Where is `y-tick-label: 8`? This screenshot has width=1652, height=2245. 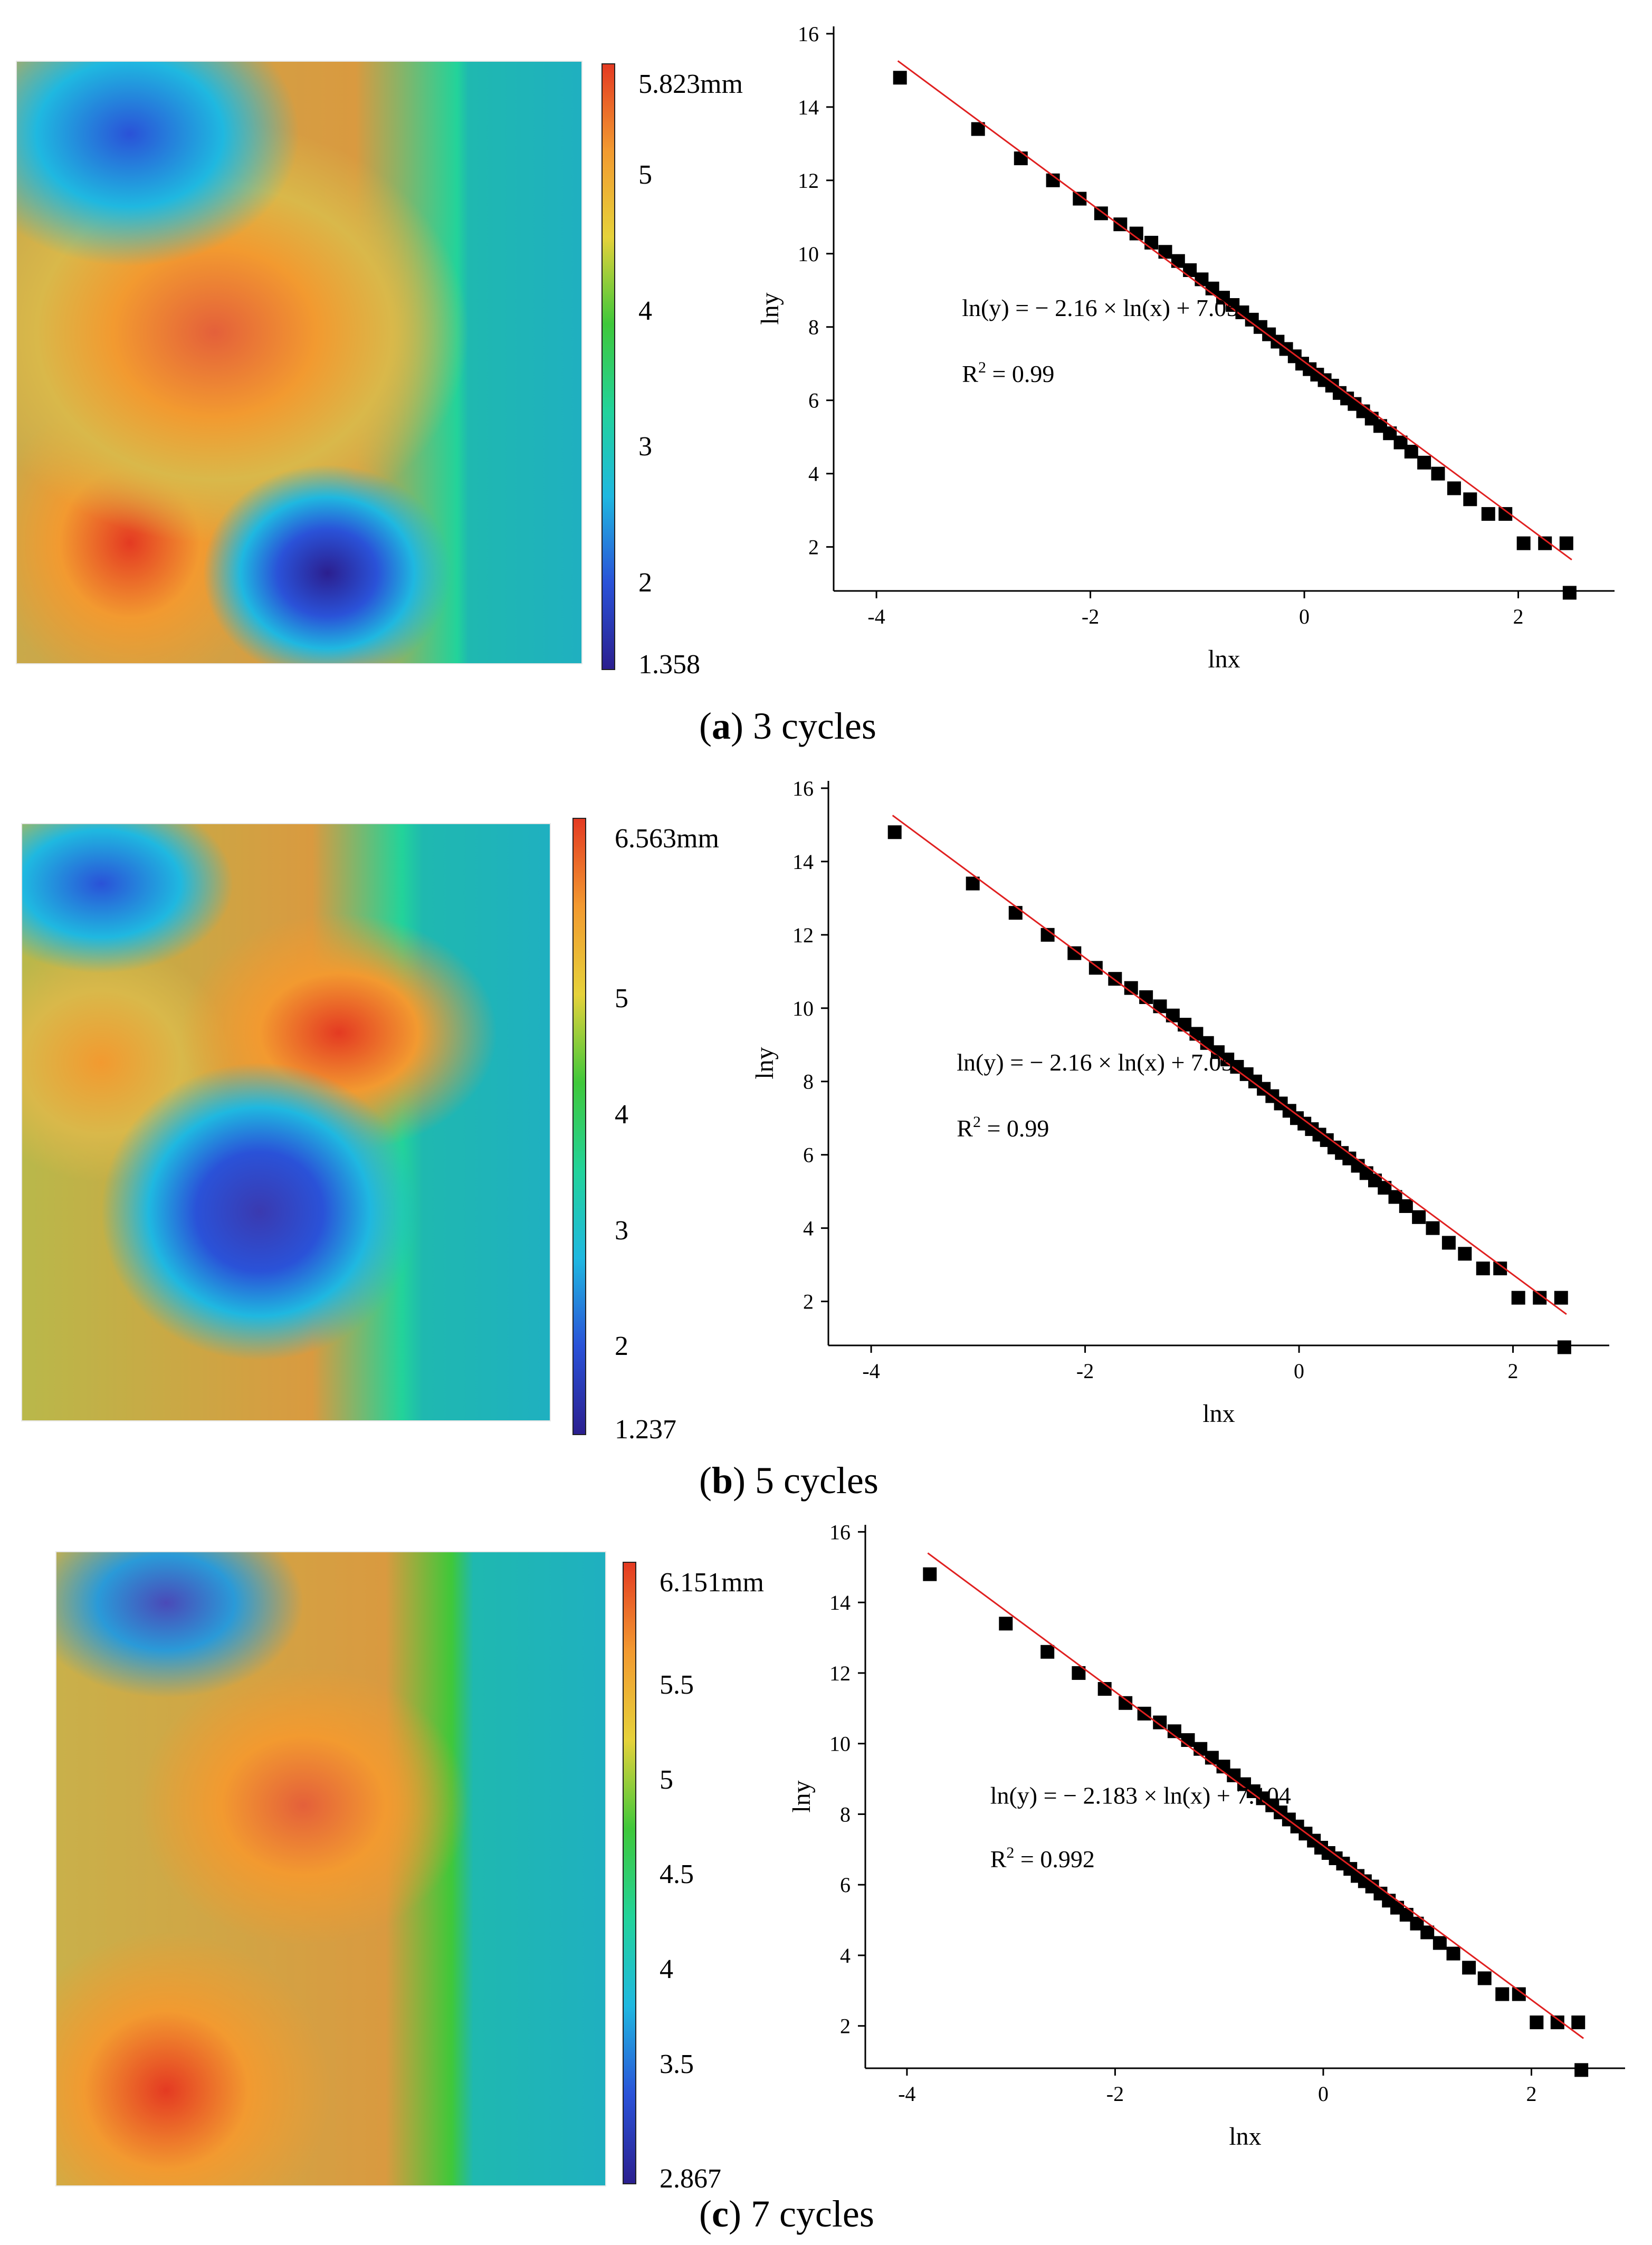 y-tick-label: 8 is located at coordinates (808, 1082).